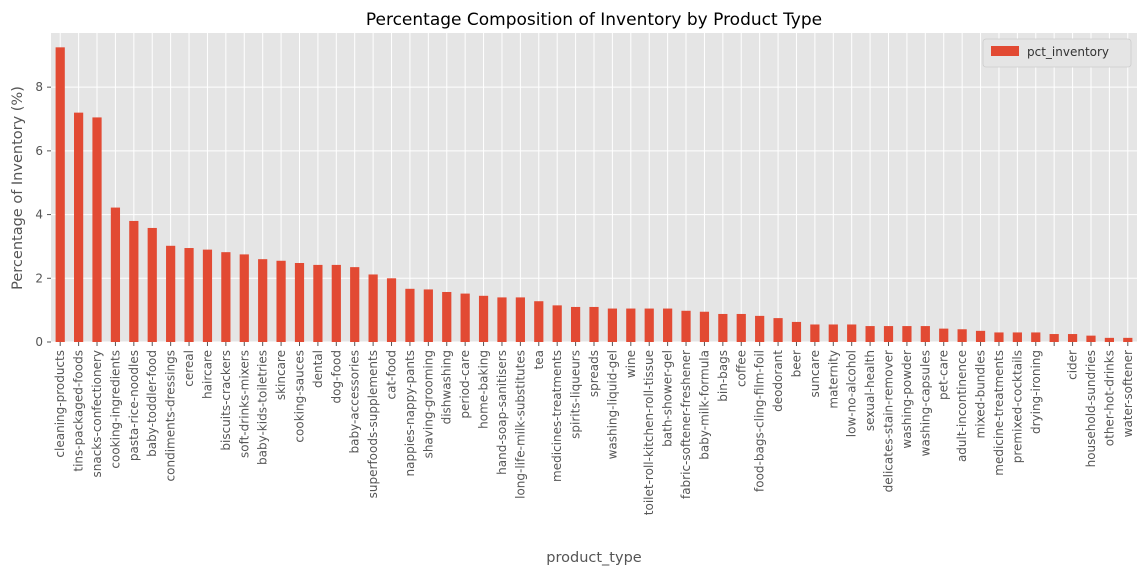  I want to click on legend-box, so click(1057, 53).